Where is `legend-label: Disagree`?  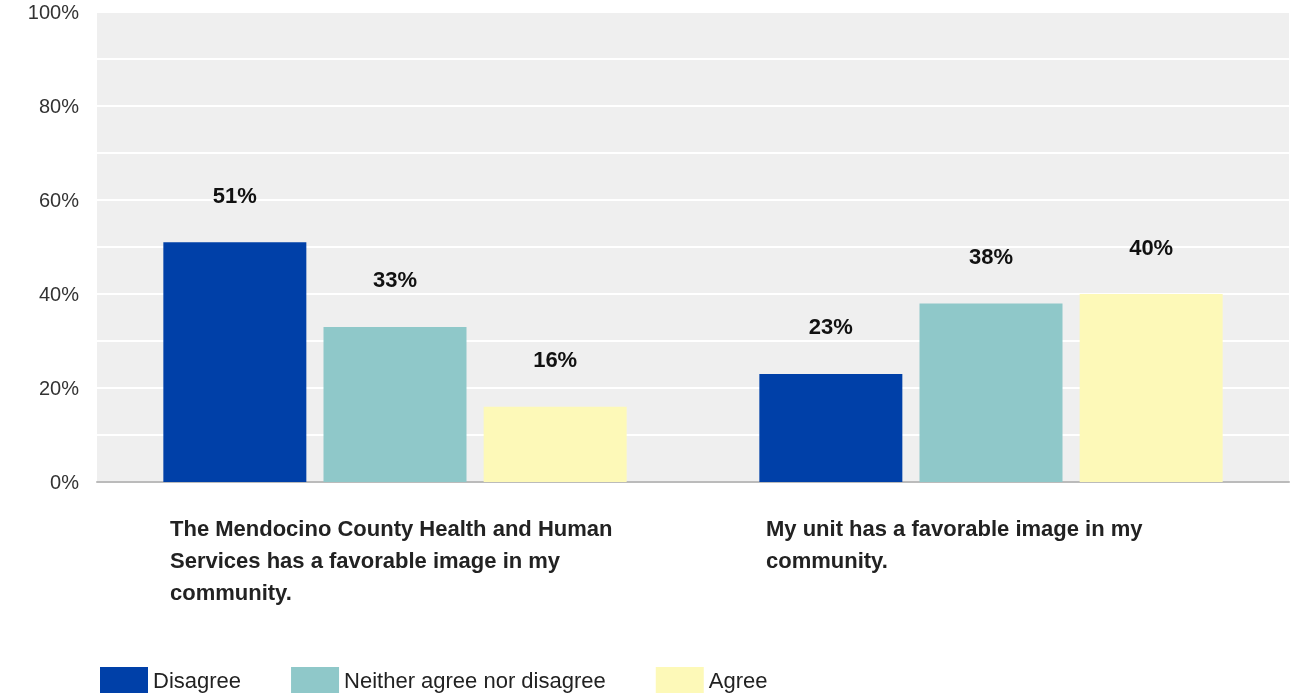 legend-label: Disagree is located at coordinates (197, 680).